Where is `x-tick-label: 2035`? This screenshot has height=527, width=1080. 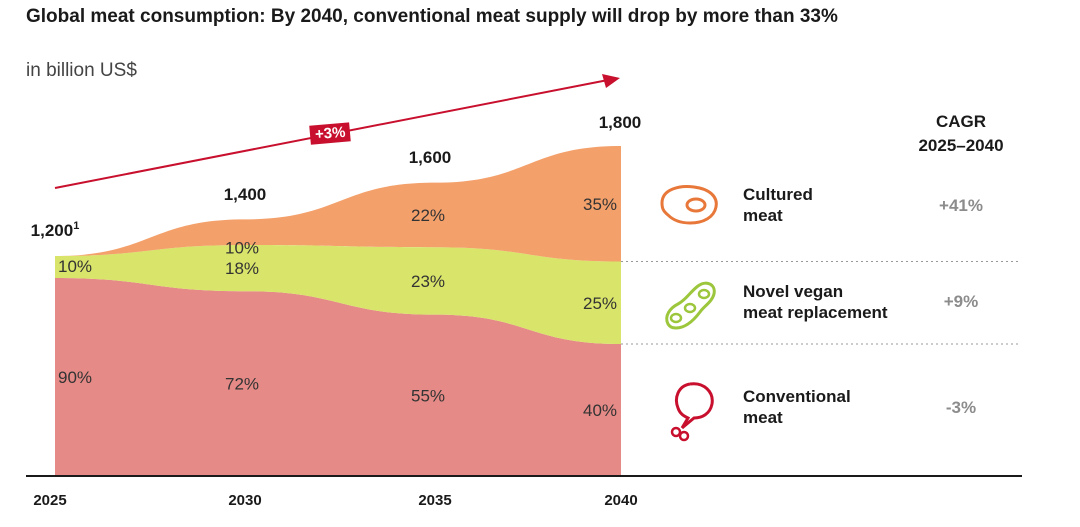 x-tick-label: 2035 is located at coordinates (434, 500).